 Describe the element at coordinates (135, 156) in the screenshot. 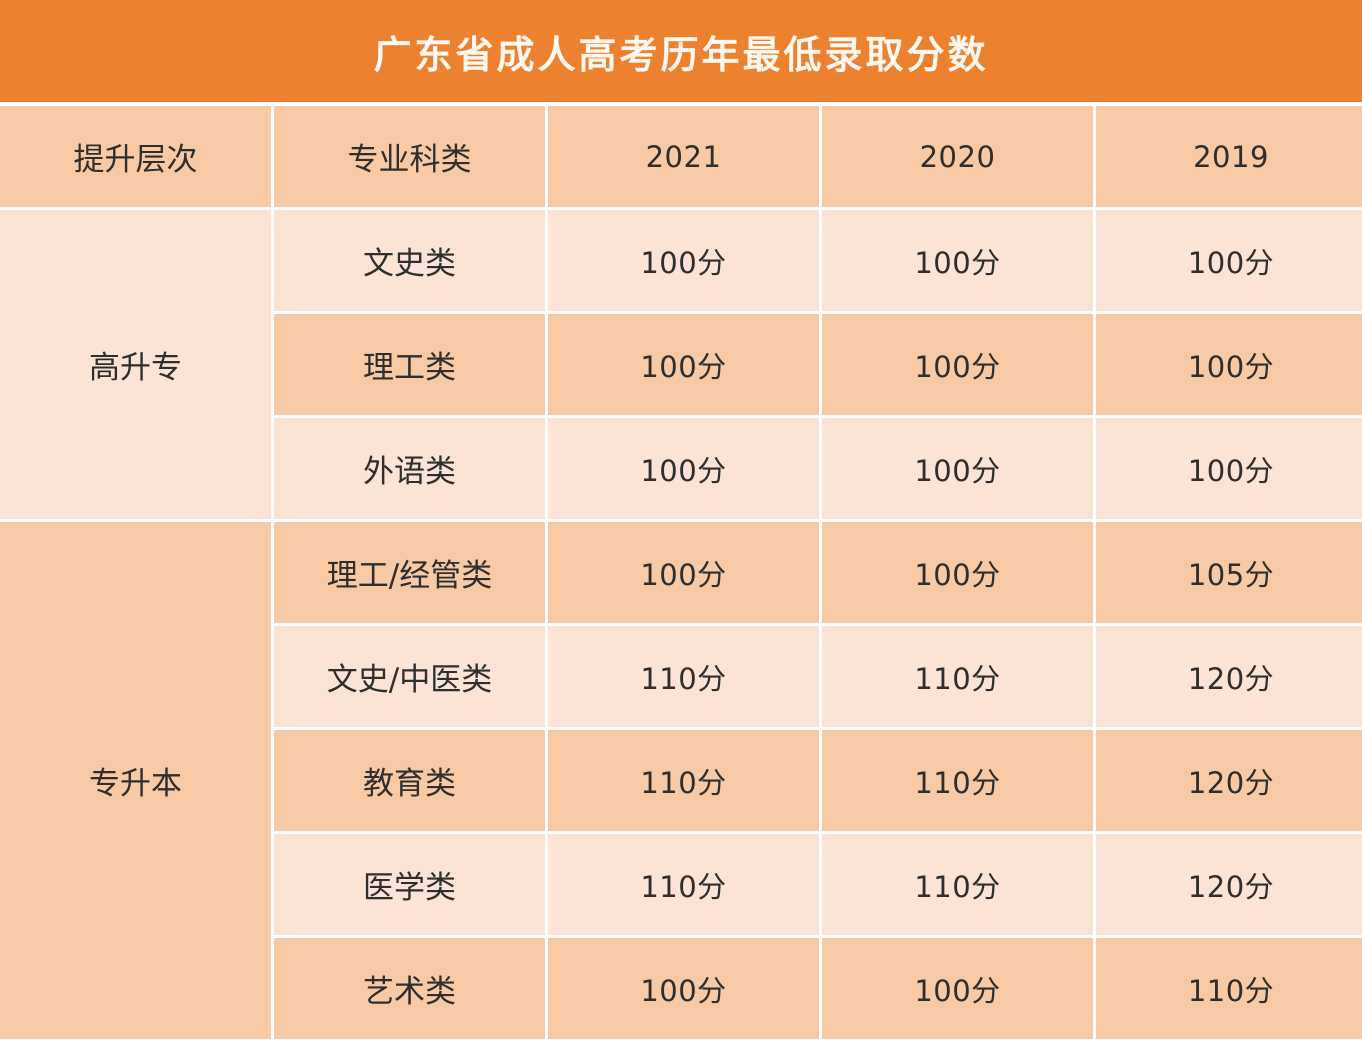

I see `header-level: 提升层次` at that location.